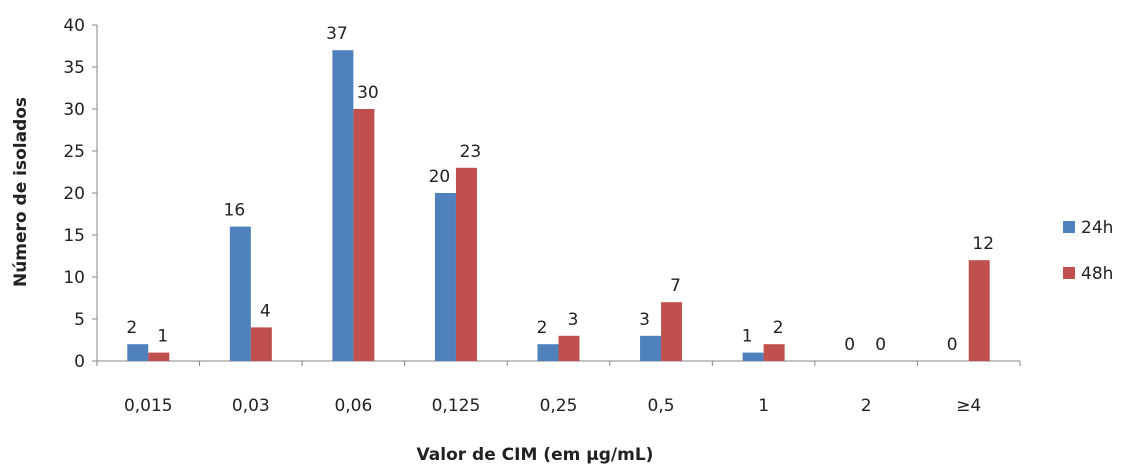 The image size is (1135, 470). I want to click on legend-label-24h: 24h, so click(1097, 228).